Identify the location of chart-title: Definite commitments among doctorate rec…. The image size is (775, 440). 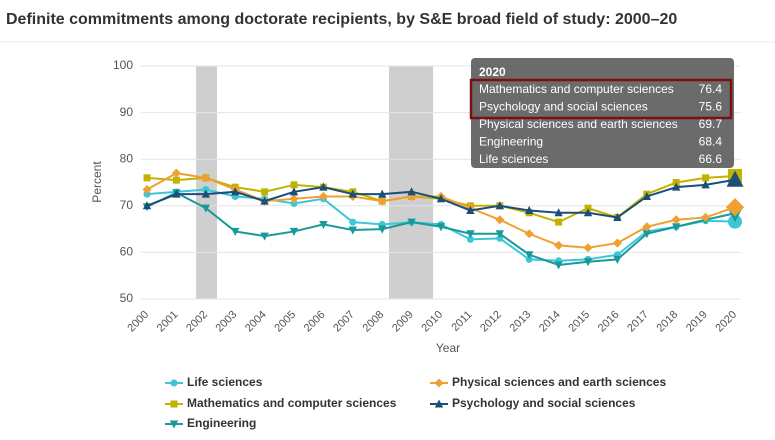
(341, 19).